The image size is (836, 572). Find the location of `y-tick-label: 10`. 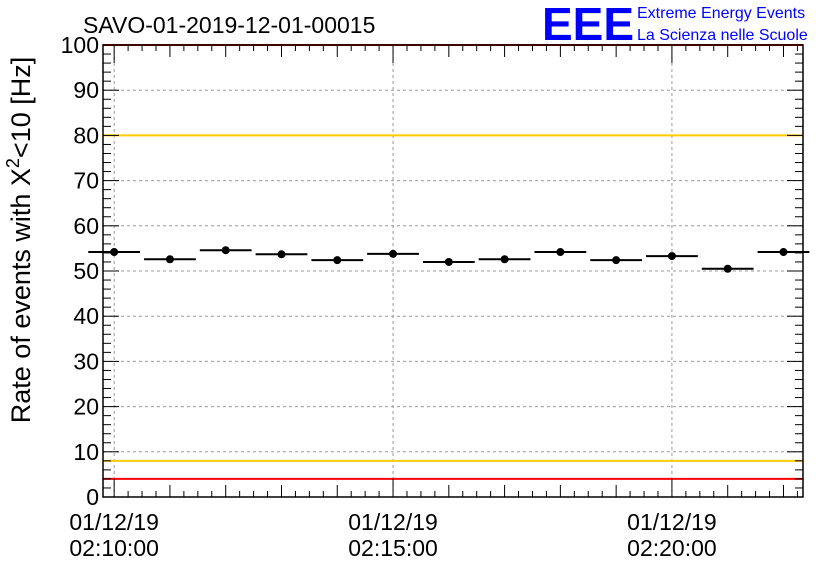

y-tick-label: 10 is located at coordinates (86, 452).